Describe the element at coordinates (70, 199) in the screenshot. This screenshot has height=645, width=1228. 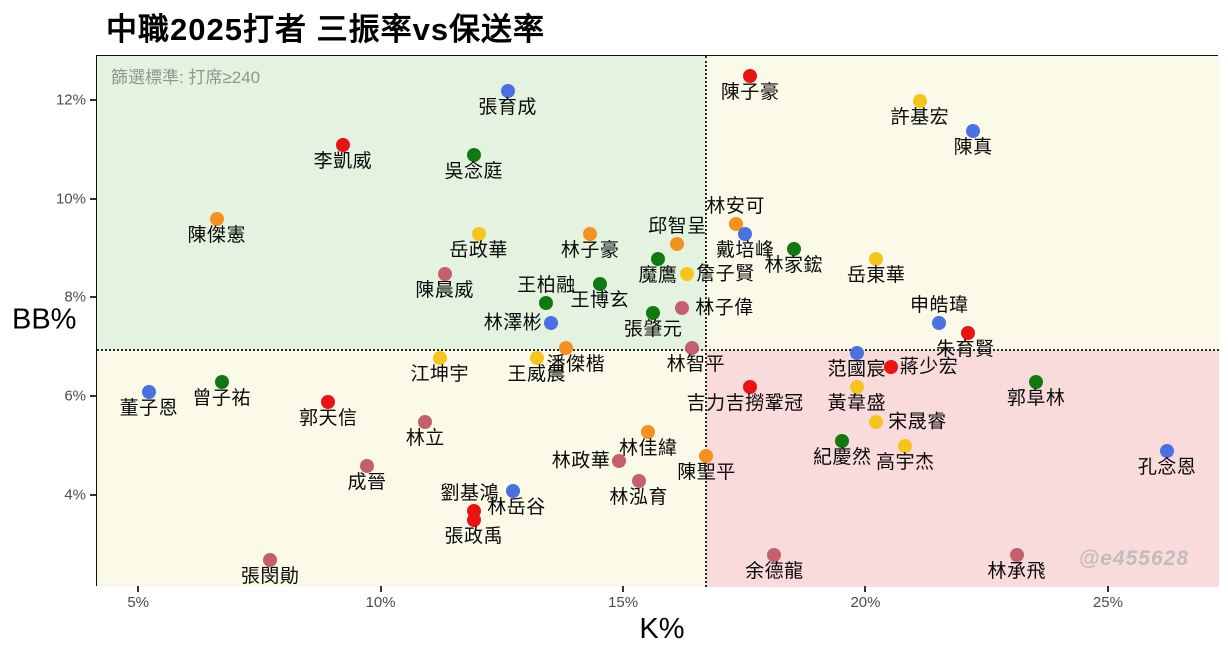
I see `y-tick-label: 10%` at that location.